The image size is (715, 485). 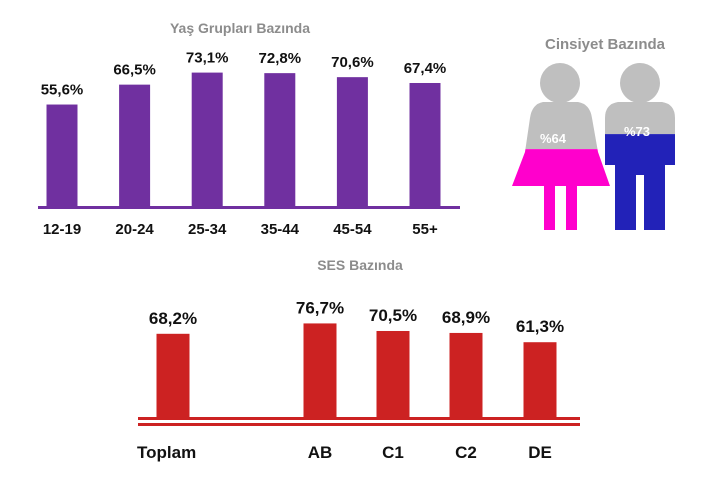 What do you see at coordinates (540, 452) in the screenshot?
I see `ses-category-label: DE` at bounding box center [540, 452].